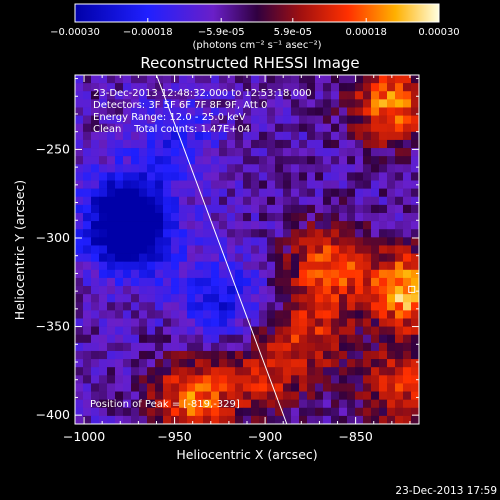 This screenshot has width=500, height=500. Describe the element at coordinates (53, 148) in the screenshot. I see `y-tick-label: −250` at that location.